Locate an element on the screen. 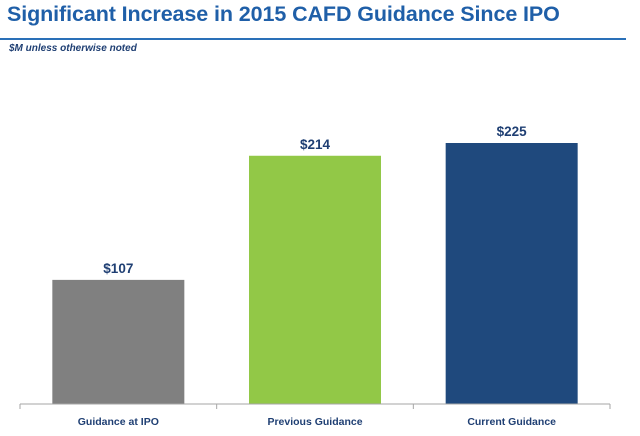  bar-guidance-at-ipo is located at coordinates (118, 341).